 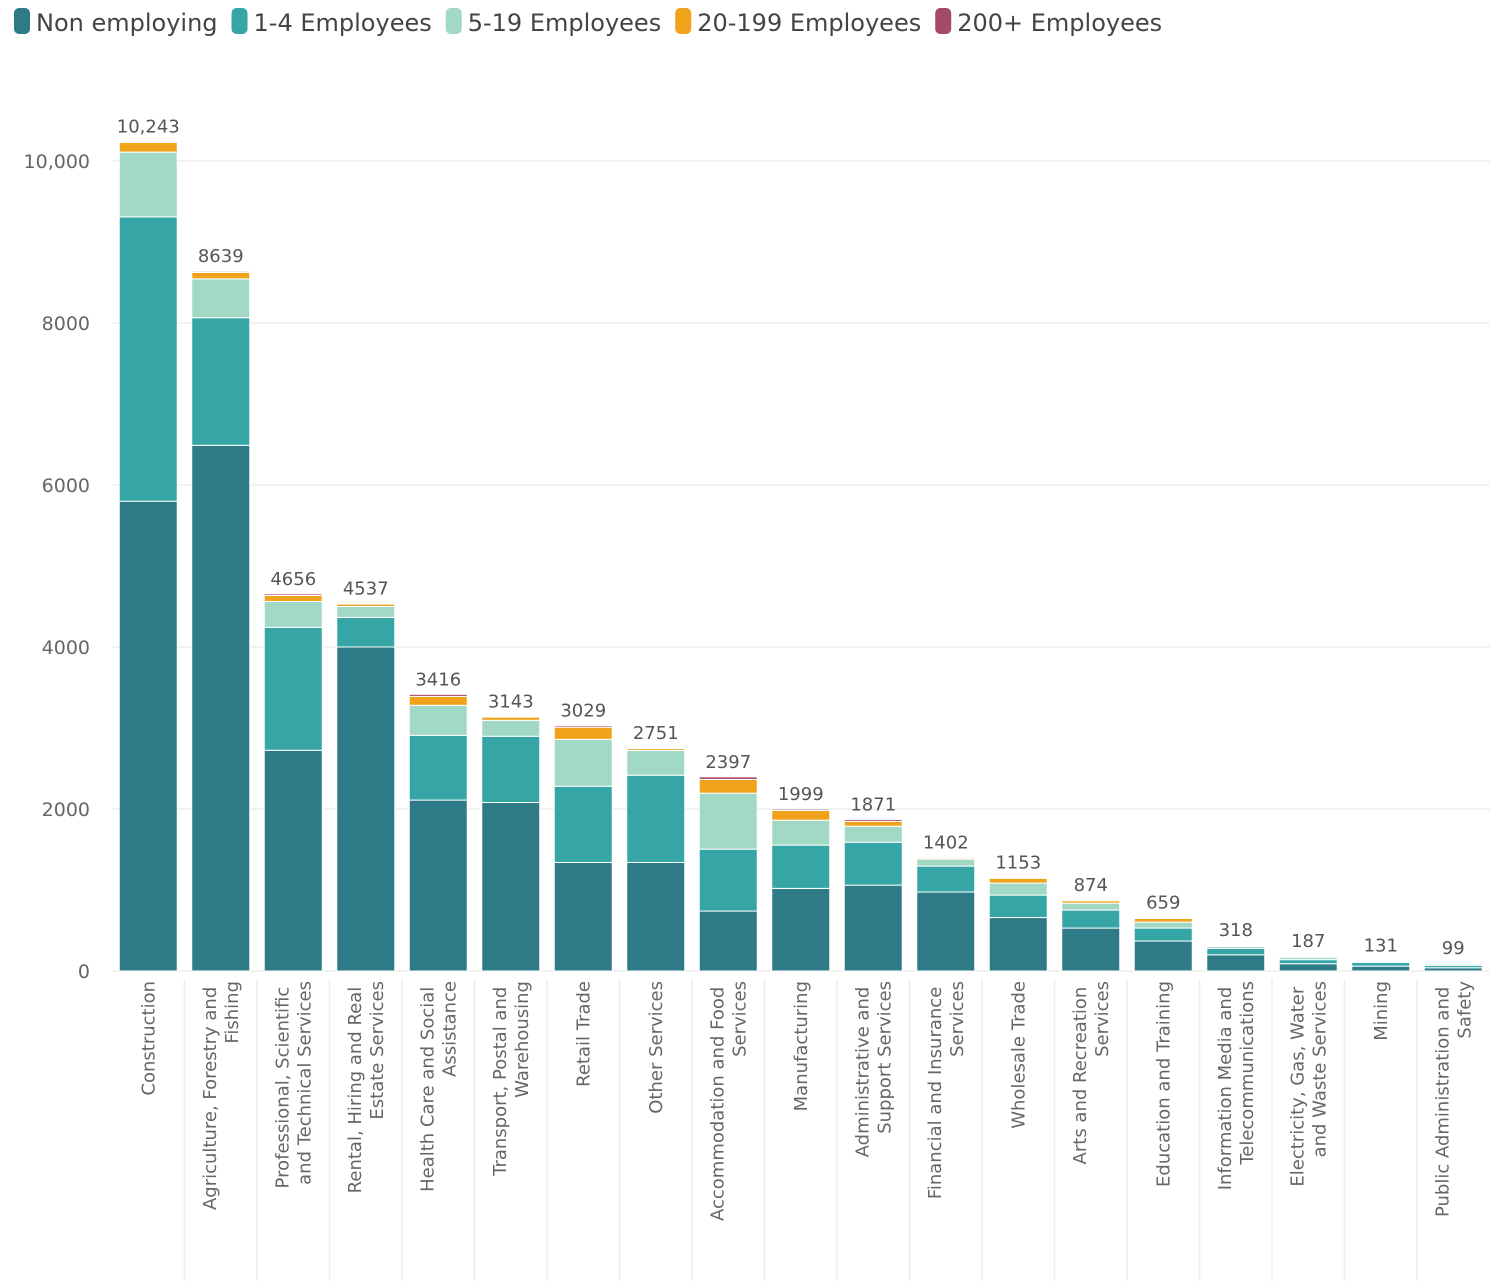 I want to click on y-tick-label: 0, so click(x=84, y=972).